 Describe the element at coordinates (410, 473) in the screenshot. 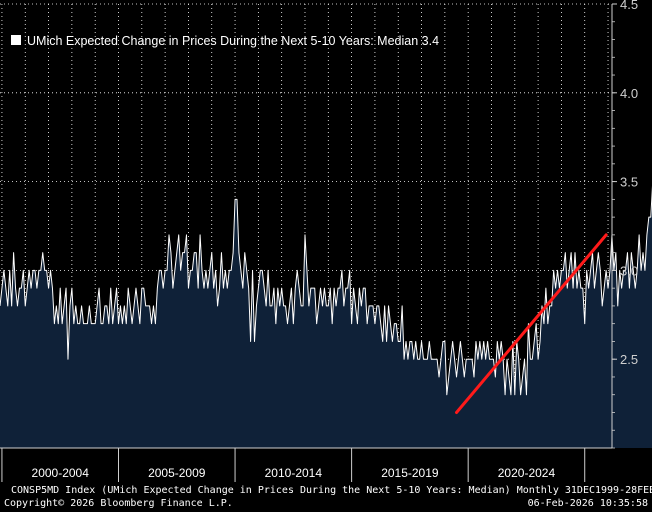

I see `x-tick-label: 2015-2019` at that location.